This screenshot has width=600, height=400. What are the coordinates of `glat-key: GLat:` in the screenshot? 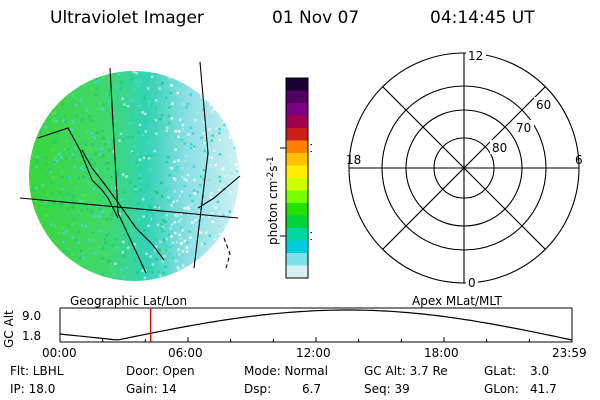 It's located at (500, 371).